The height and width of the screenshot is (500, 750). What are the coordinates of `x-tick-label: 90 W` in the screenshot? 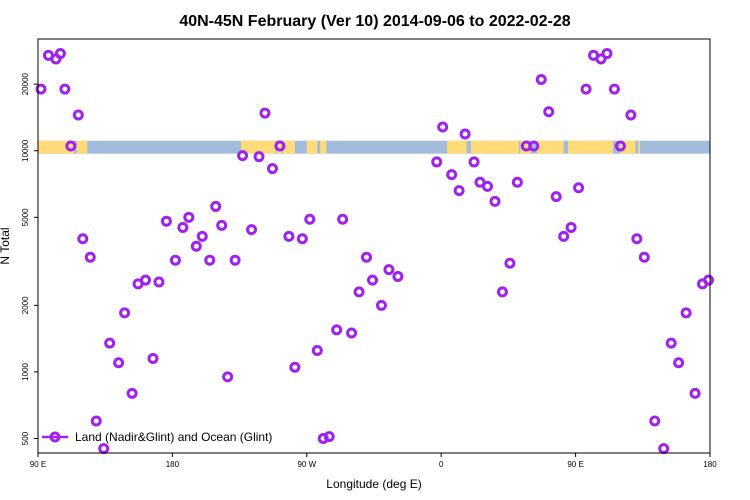 It's located at (306, 464).